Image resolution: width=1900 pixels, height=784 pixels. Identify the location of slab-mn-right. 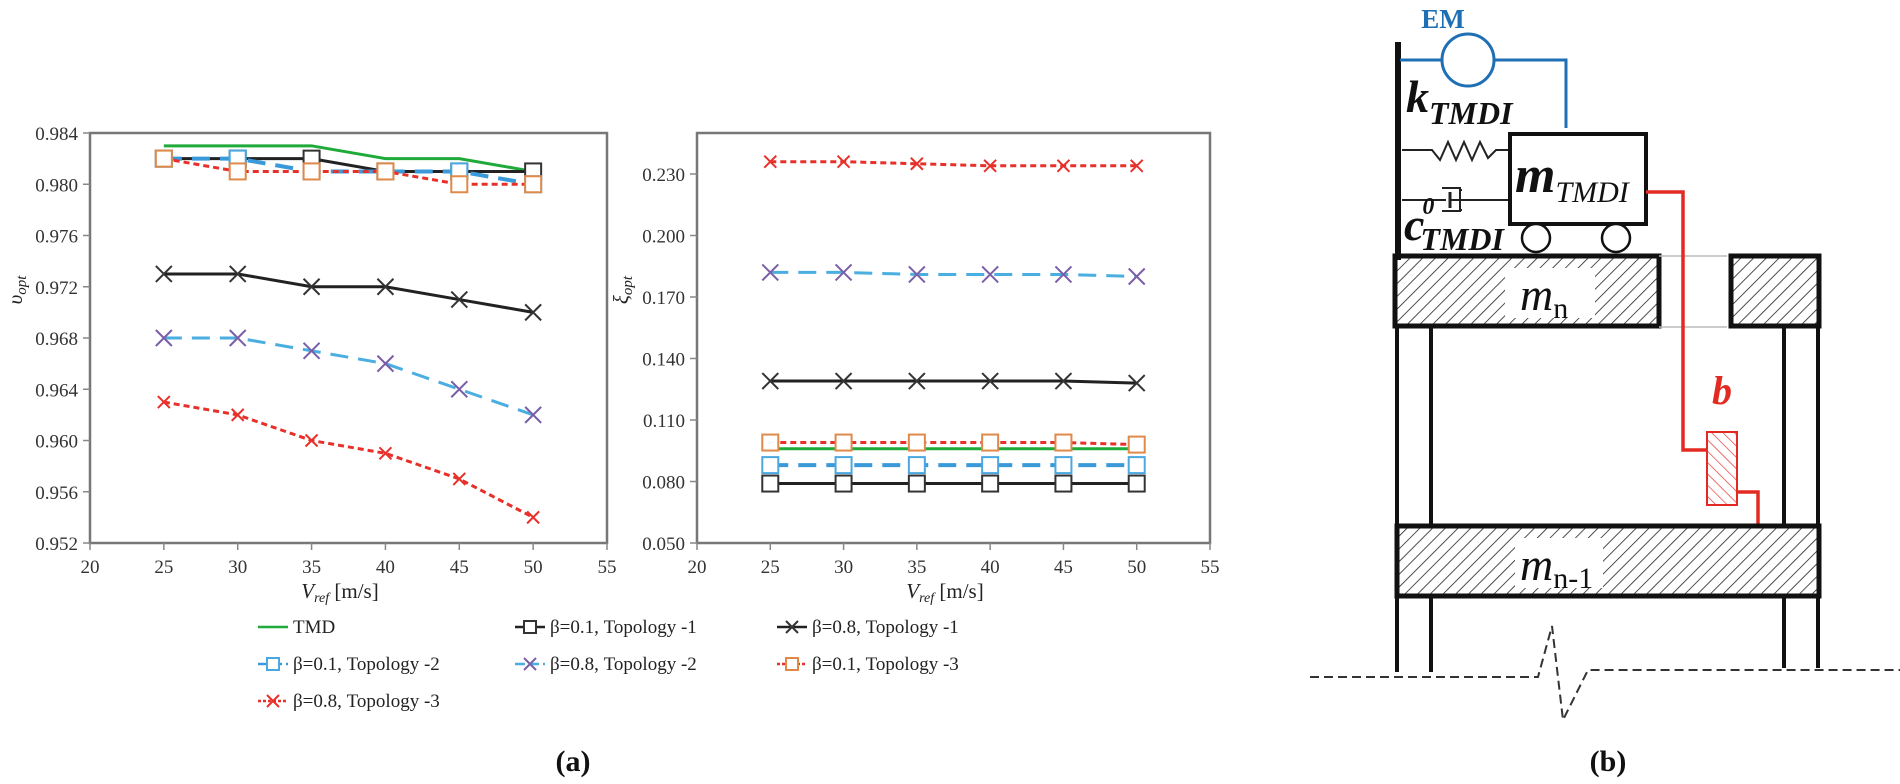
(1775, 291).